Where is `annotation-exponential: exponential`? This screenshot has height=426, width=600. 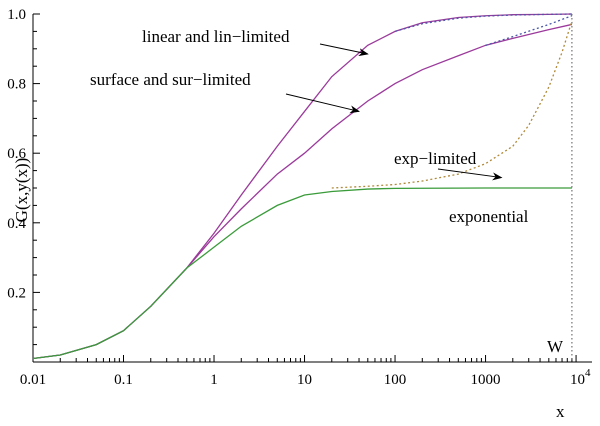 annotation-exponential: exponential is located at coordinates (489, 216).